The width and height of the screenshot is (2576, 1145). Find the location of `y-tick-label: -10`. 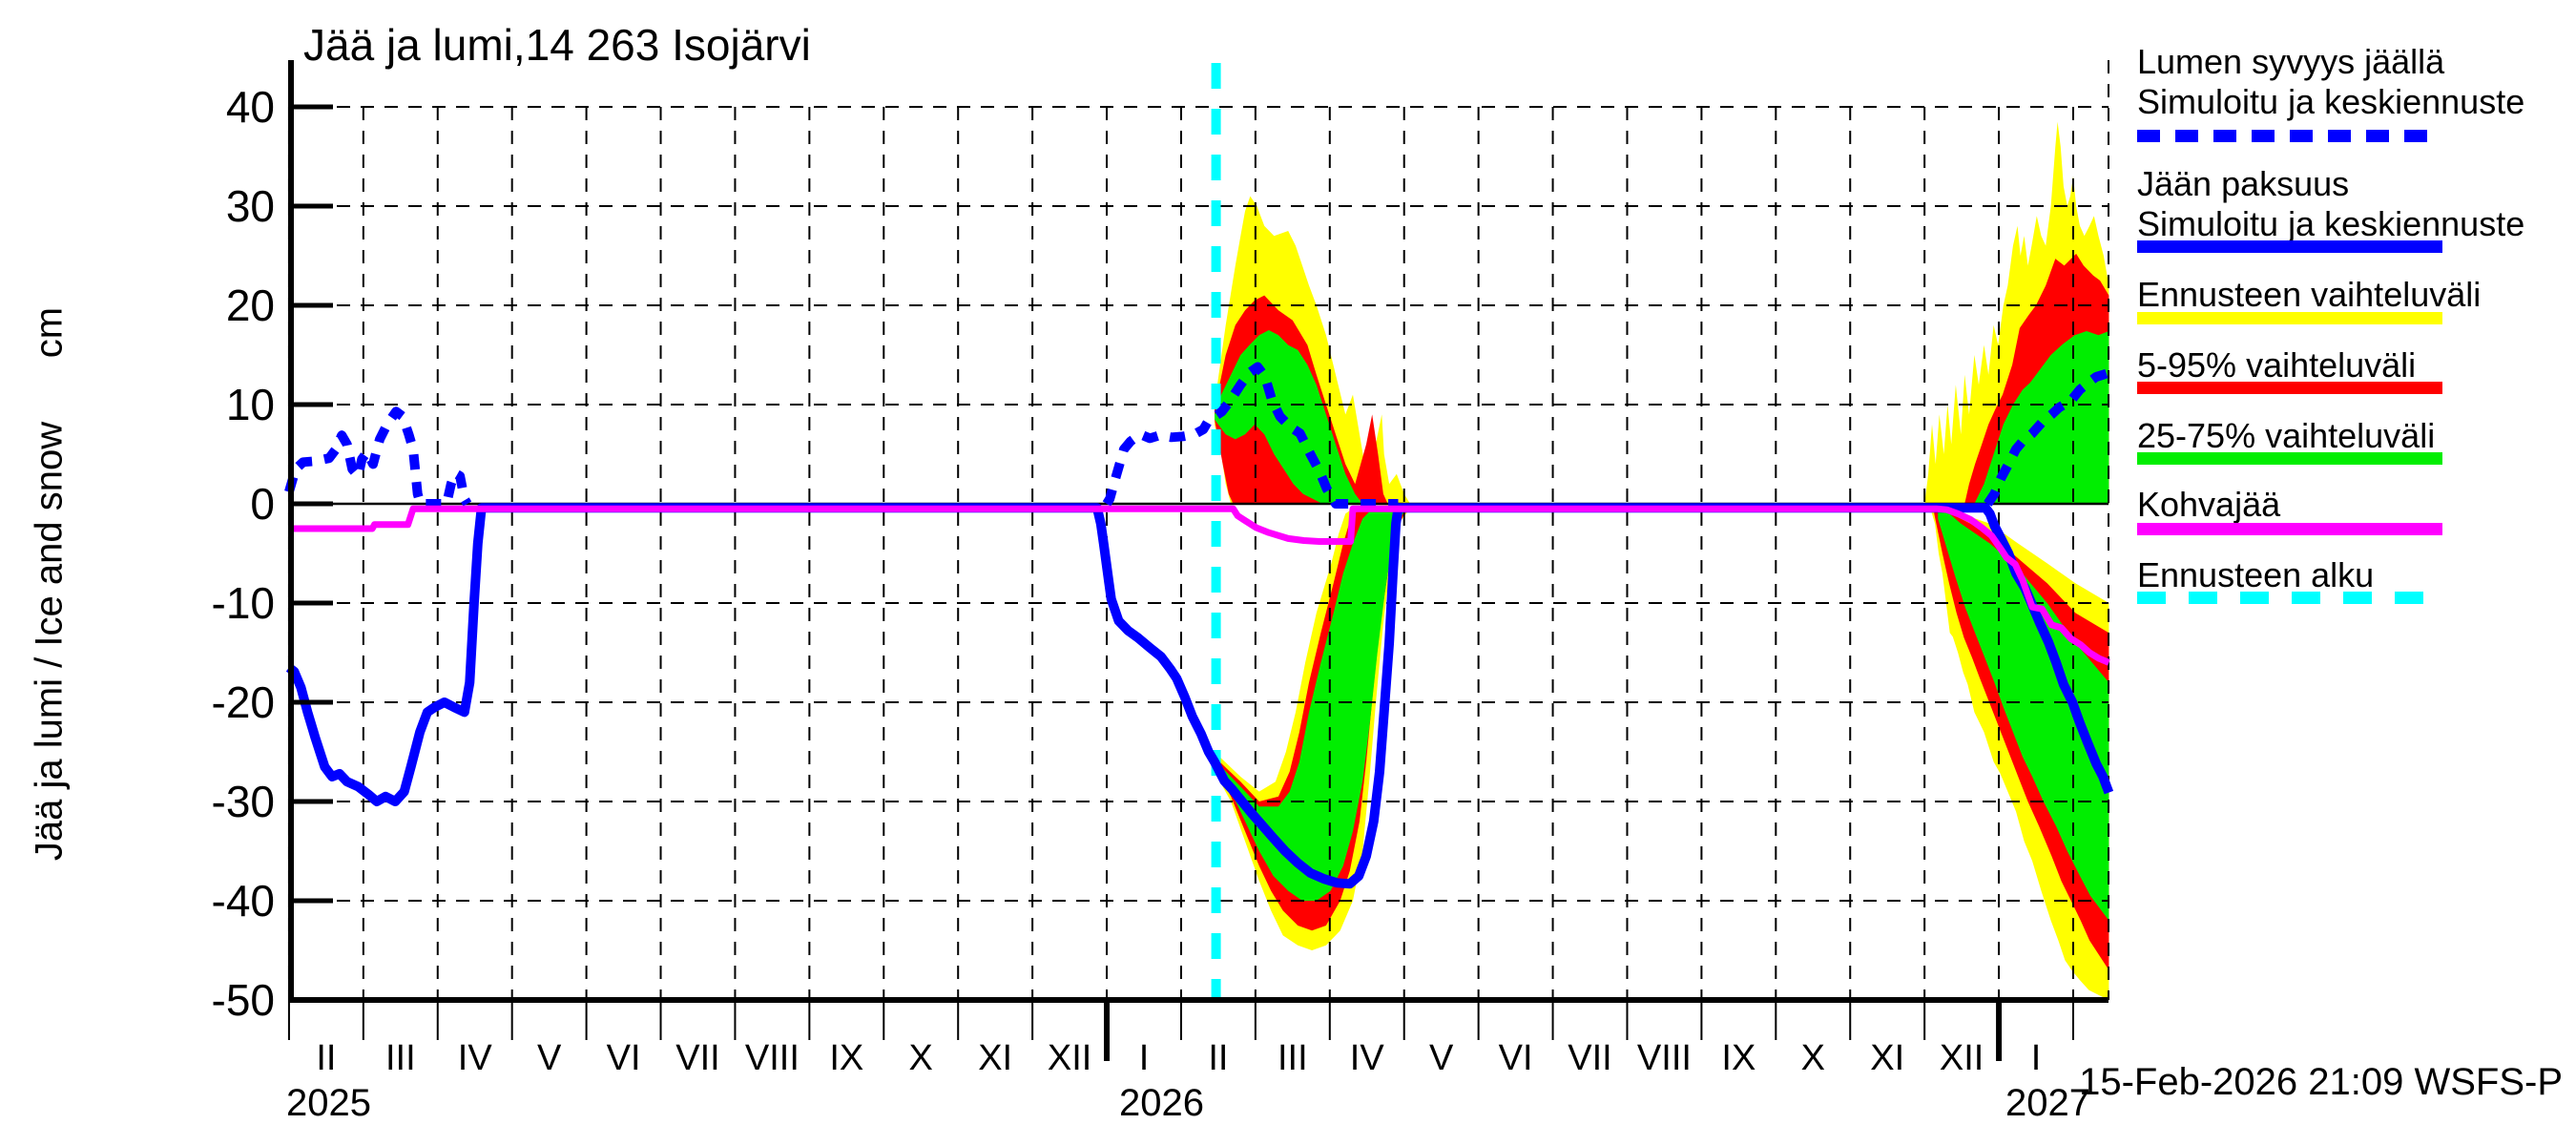

y-tick-label: -10 is located at coordinates (243, 603).